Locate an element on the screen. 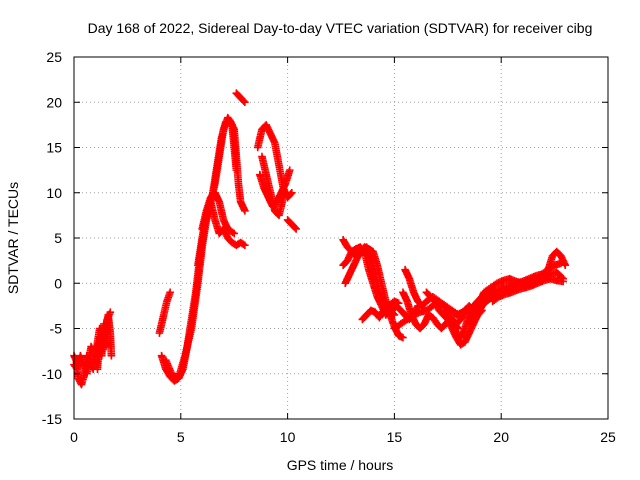 The height and width of the screenshot is (480, 640). y-tick-label: -10 is located at coordinates (52, 374).